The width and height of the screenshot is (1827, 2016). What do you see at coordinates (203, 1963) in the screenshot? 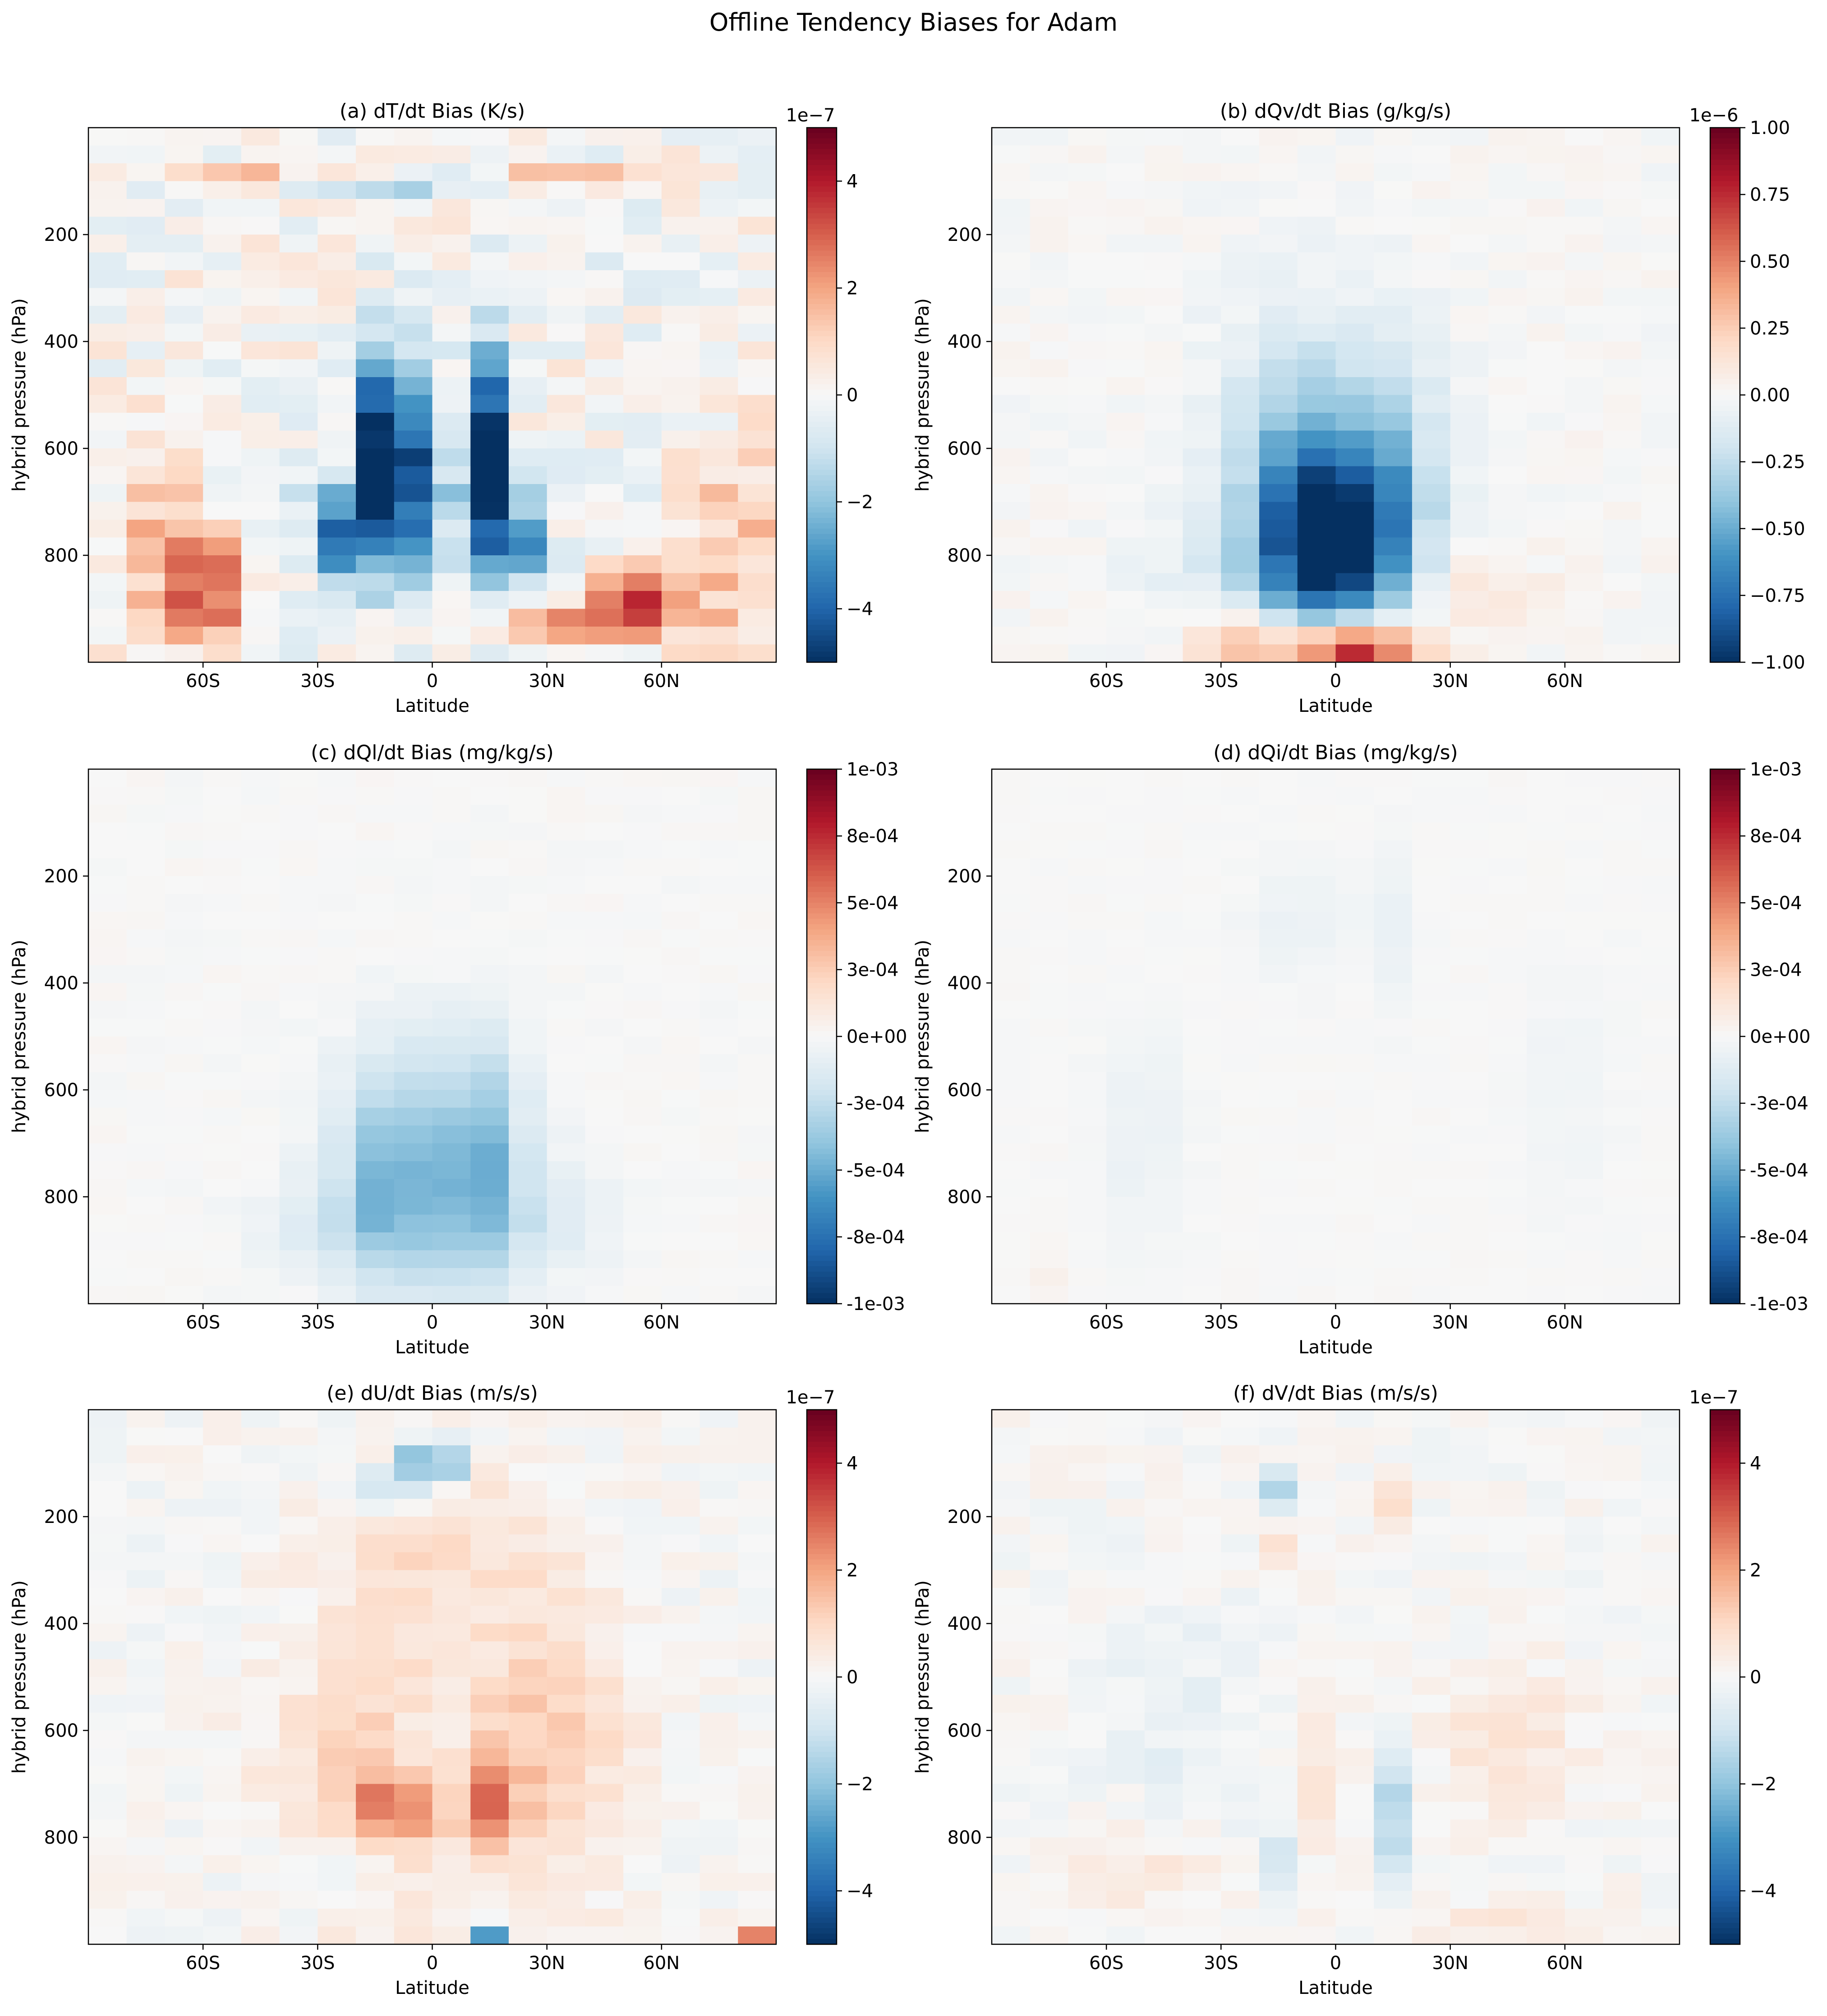
I see `x-tick-label: 60S` at bounding box center [203, 1963].